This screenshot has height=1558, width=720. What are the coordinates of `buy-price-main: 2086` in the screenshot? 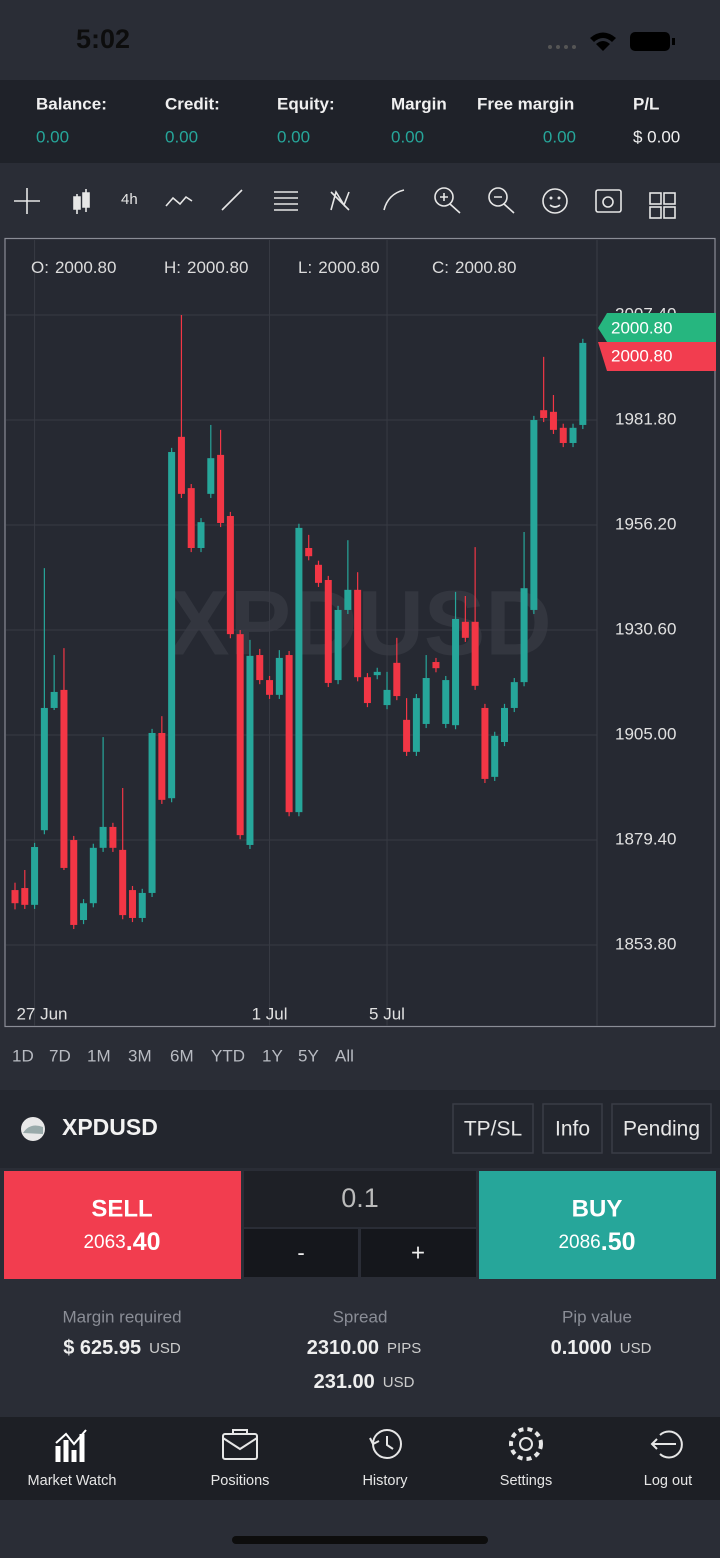 It's located at (579, 1242).